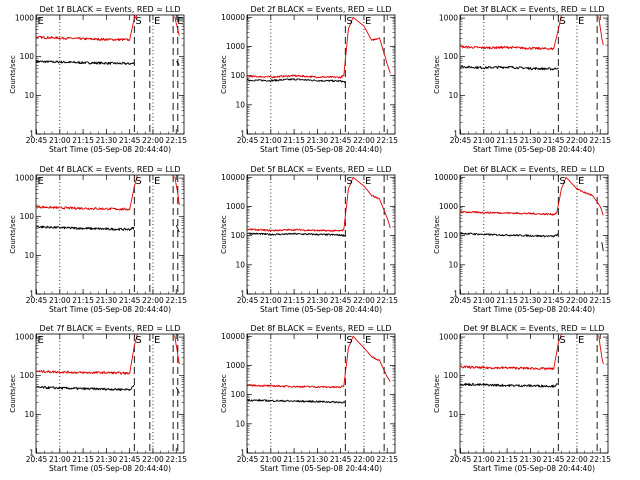  What do you see at coordinates (109, 328) in the screenshot?
I see `panel-title: Det 7f BLACK = Events, RED = LLD` at bounding box center [109, 328].